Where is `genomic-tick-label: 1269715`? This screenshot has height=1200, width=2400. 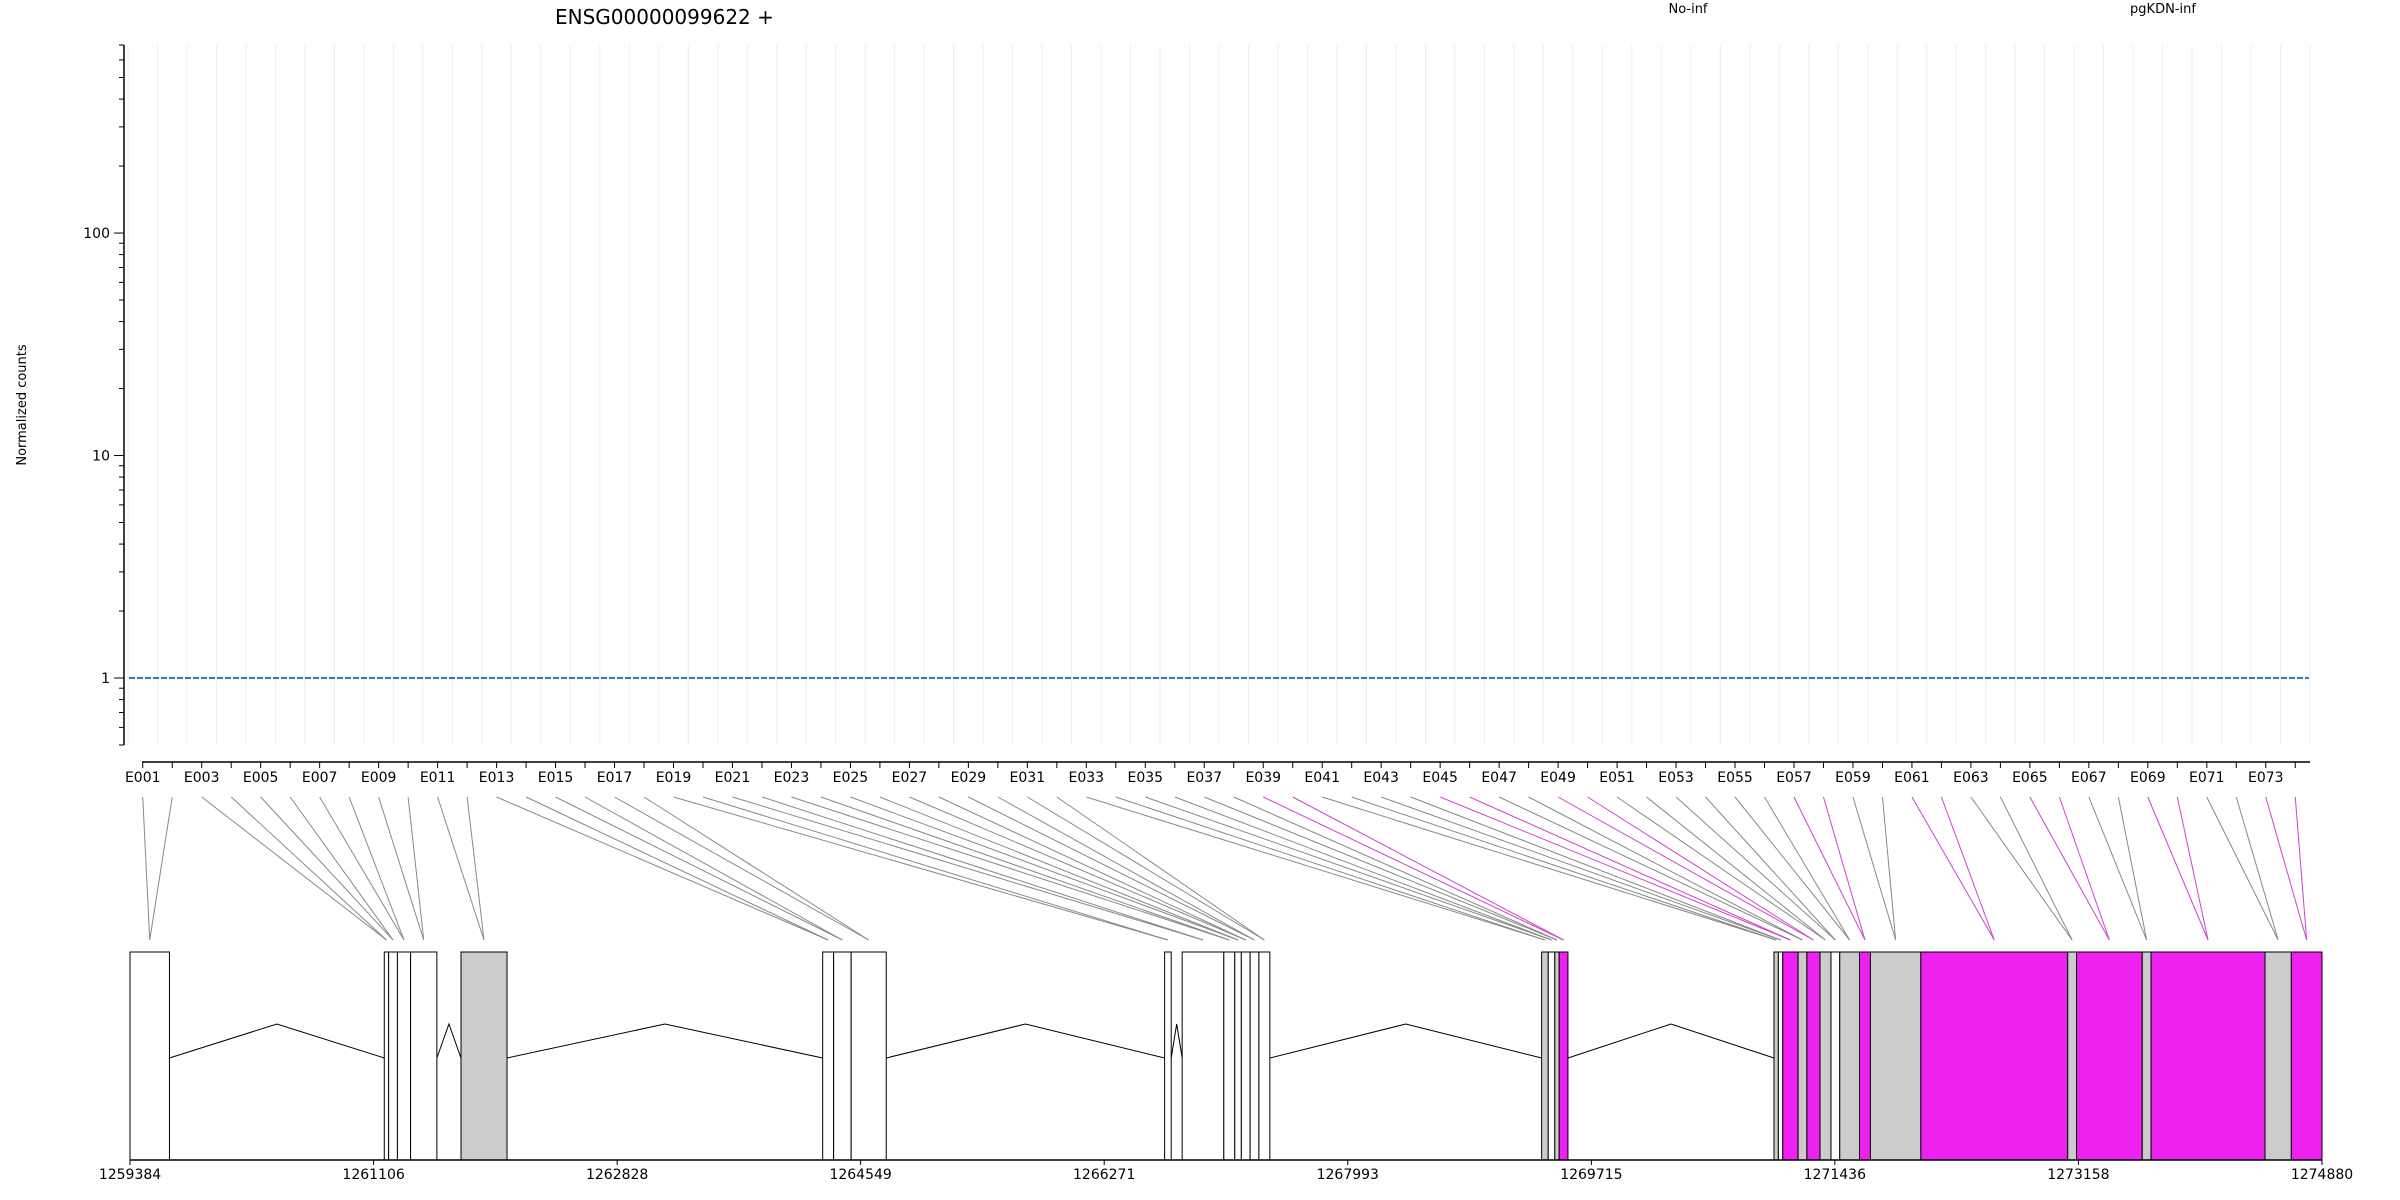 genomic-tick-label: 1269715 is located at coordinates (1591, 1175).